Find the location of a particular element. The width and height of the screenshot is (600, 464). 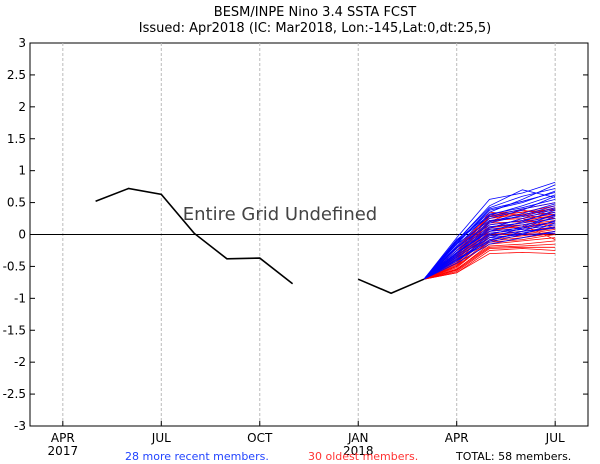

y-tick-label: 1.5 is located at coordinates (16, 139).